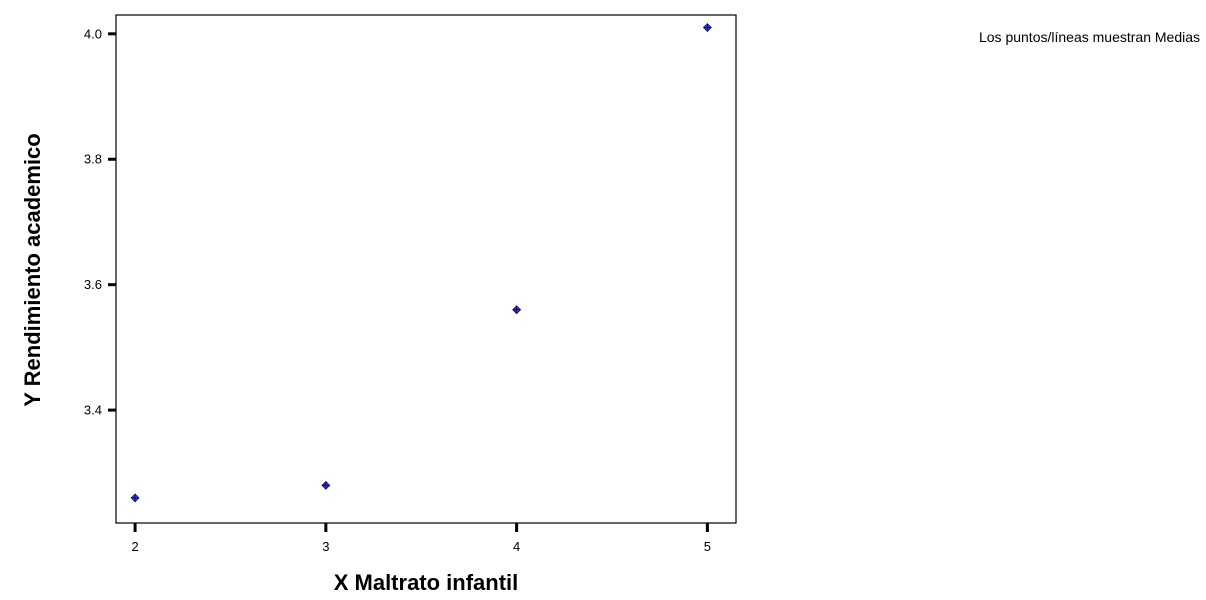 The width and height of the screenshot is (1206, 600). I want to click on x-axis: 2 3 4 5, so click(421, 538).